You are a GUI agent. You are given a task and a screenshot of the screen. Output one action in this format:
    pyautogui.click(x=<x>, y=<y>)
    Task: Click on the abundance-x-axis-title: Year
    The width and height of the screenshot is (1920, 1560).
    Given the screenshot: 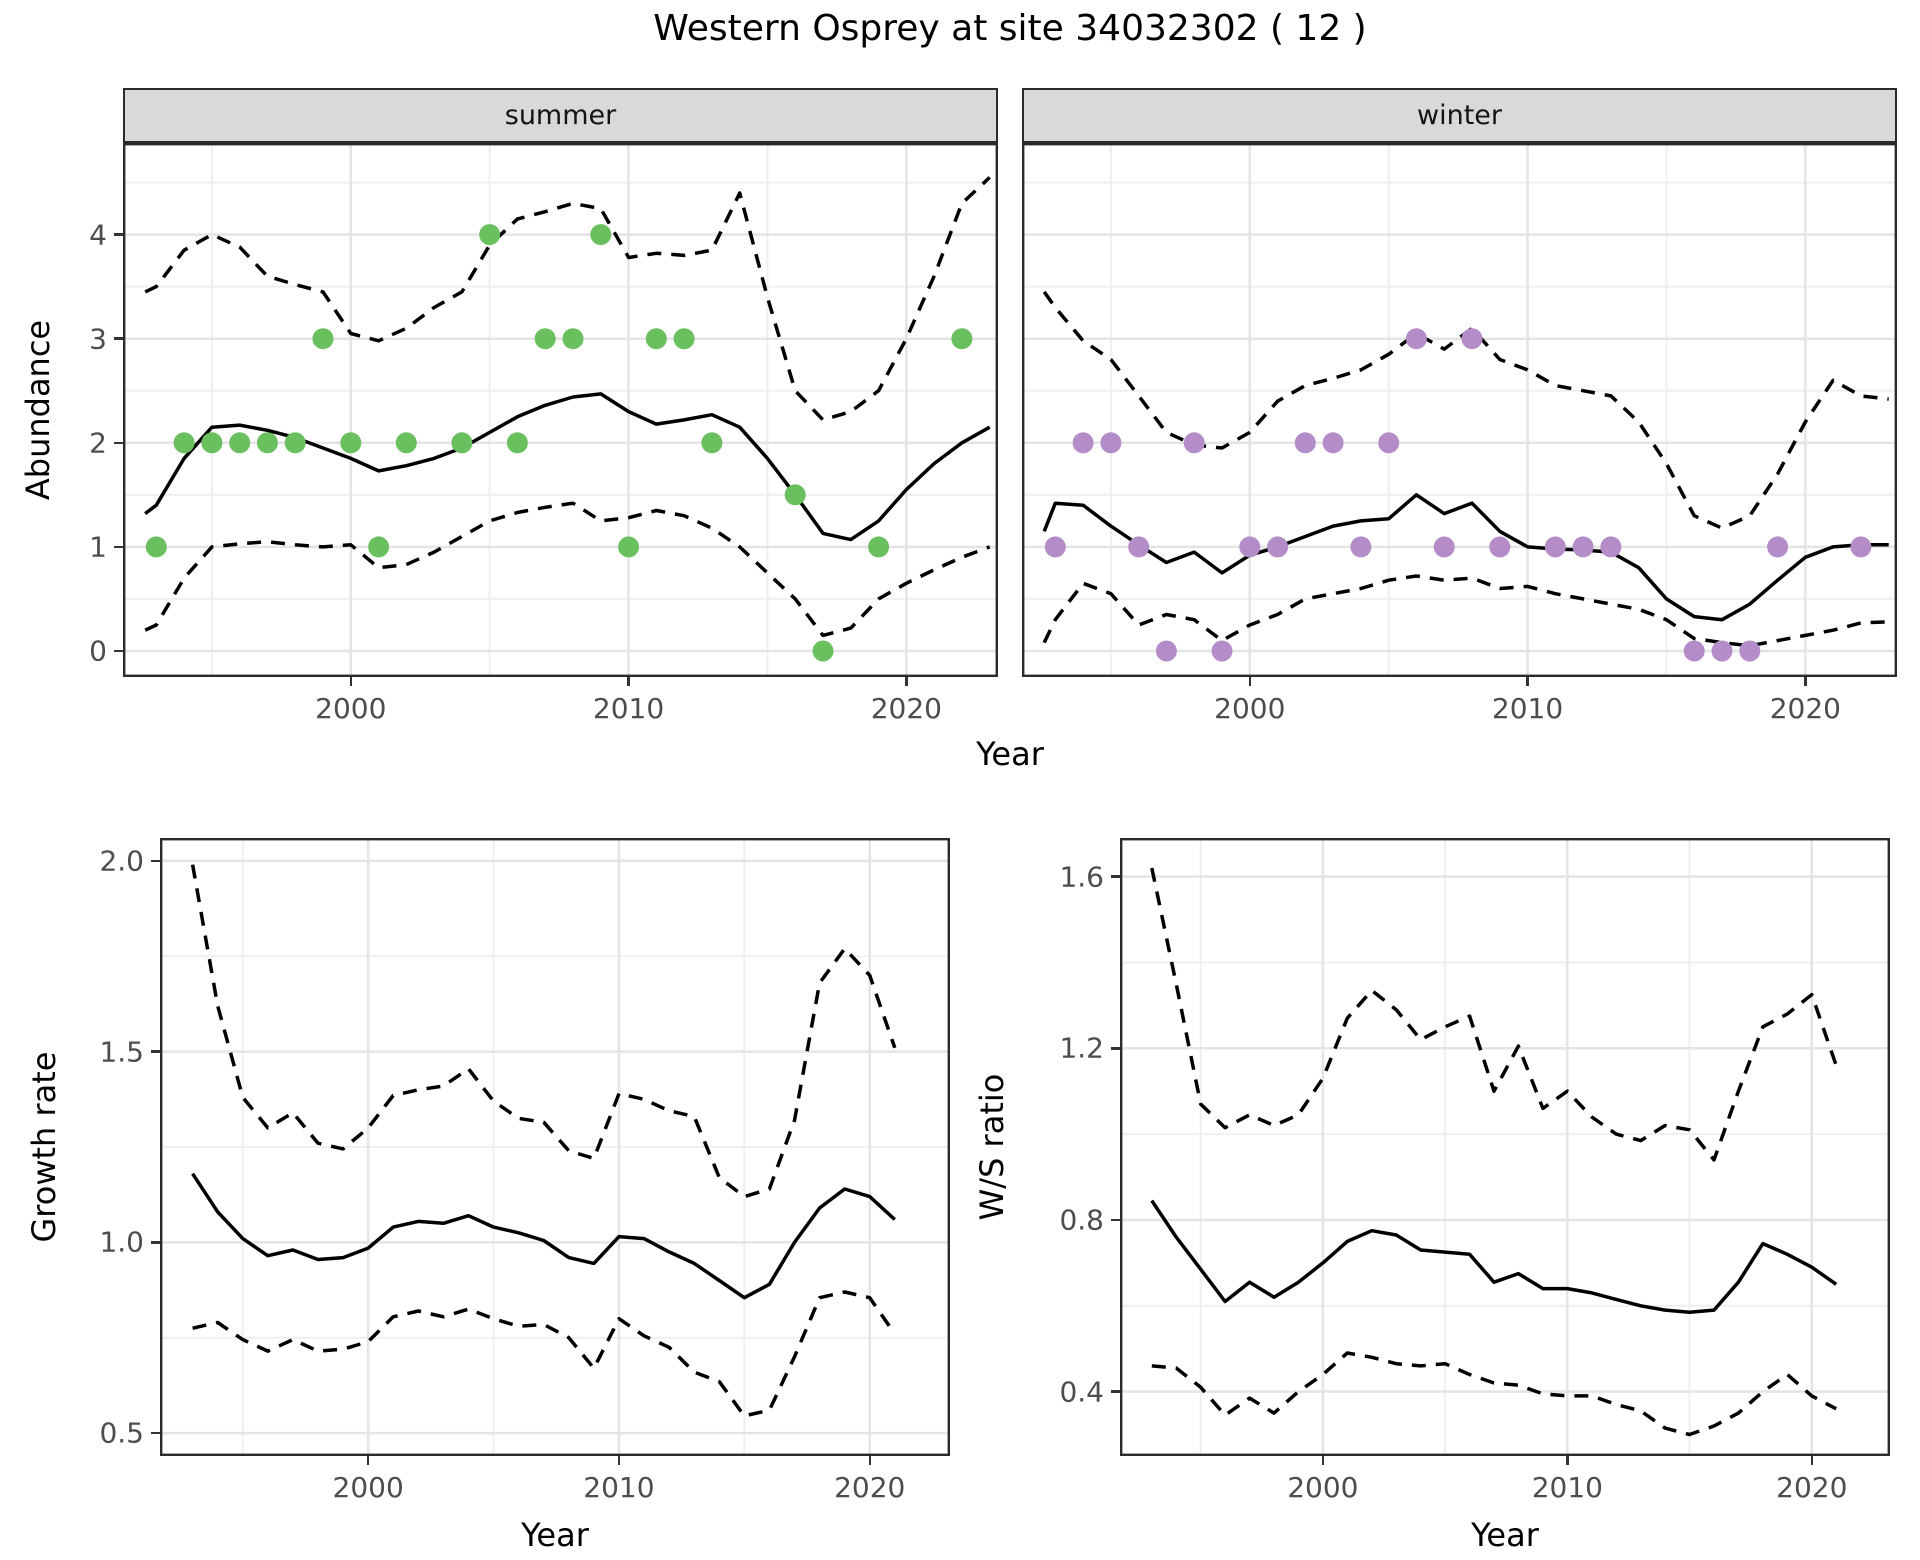 What is the action you would take?
    pyautogui.click(x=1010, y=754)
    